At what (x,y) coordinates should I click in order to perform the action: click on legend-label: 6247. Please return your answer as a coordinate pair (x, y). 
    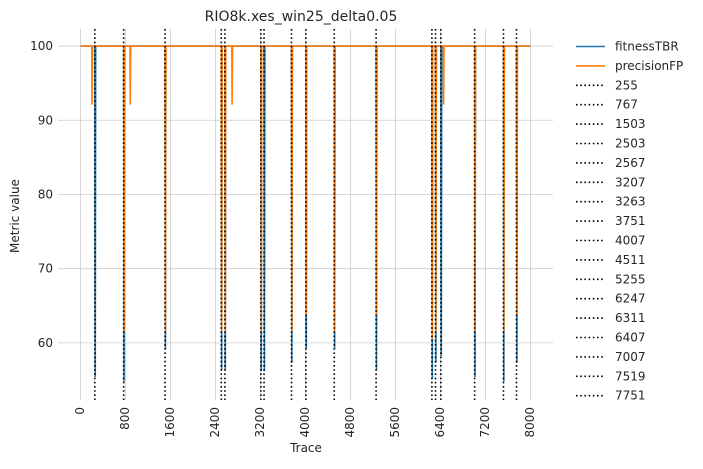
    Looking at the image, I should click on (630, 299).